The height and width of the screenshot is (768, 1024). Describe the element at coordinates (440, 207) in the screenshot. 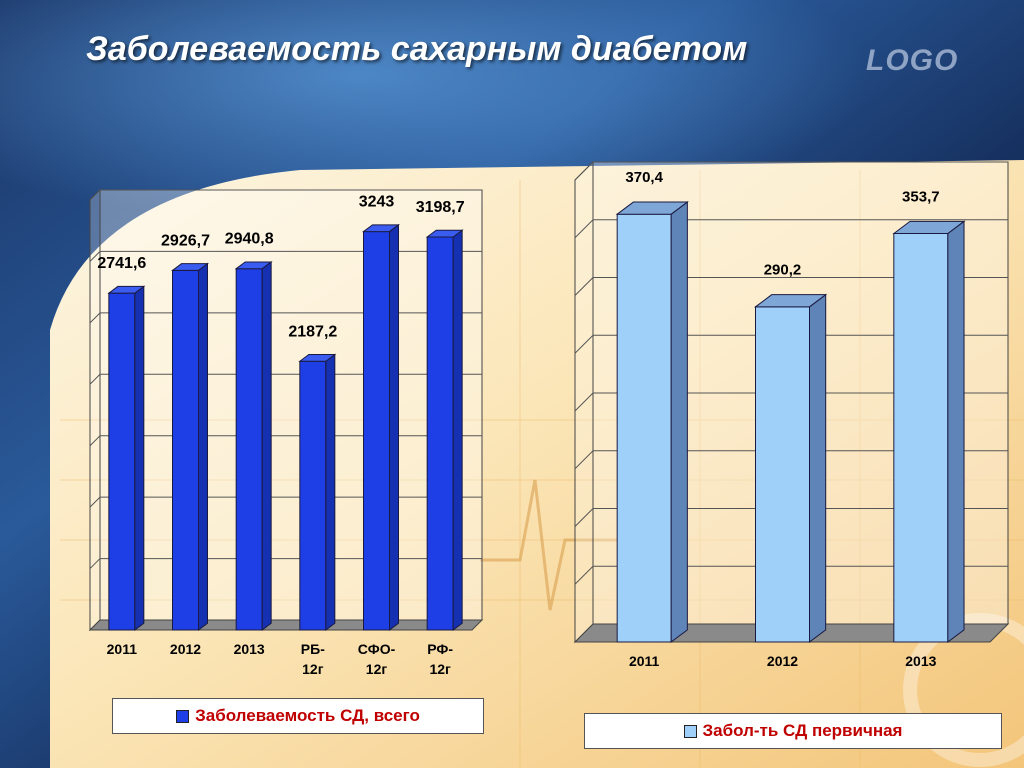

I see `data-label: 3198,7` at that location.